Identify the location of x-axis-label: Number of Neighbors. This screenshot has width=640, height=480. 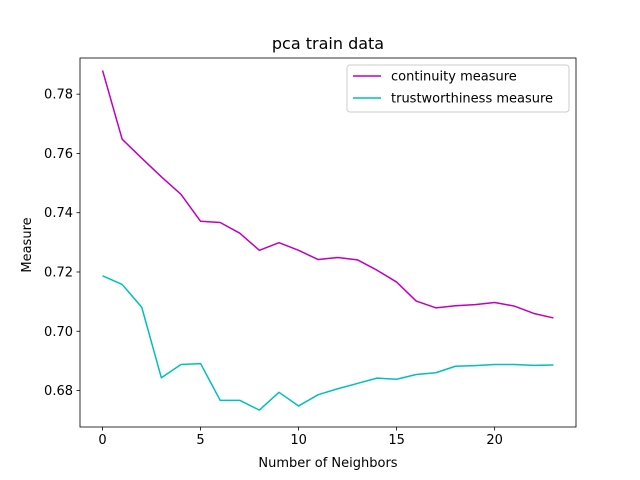
(327, 463).